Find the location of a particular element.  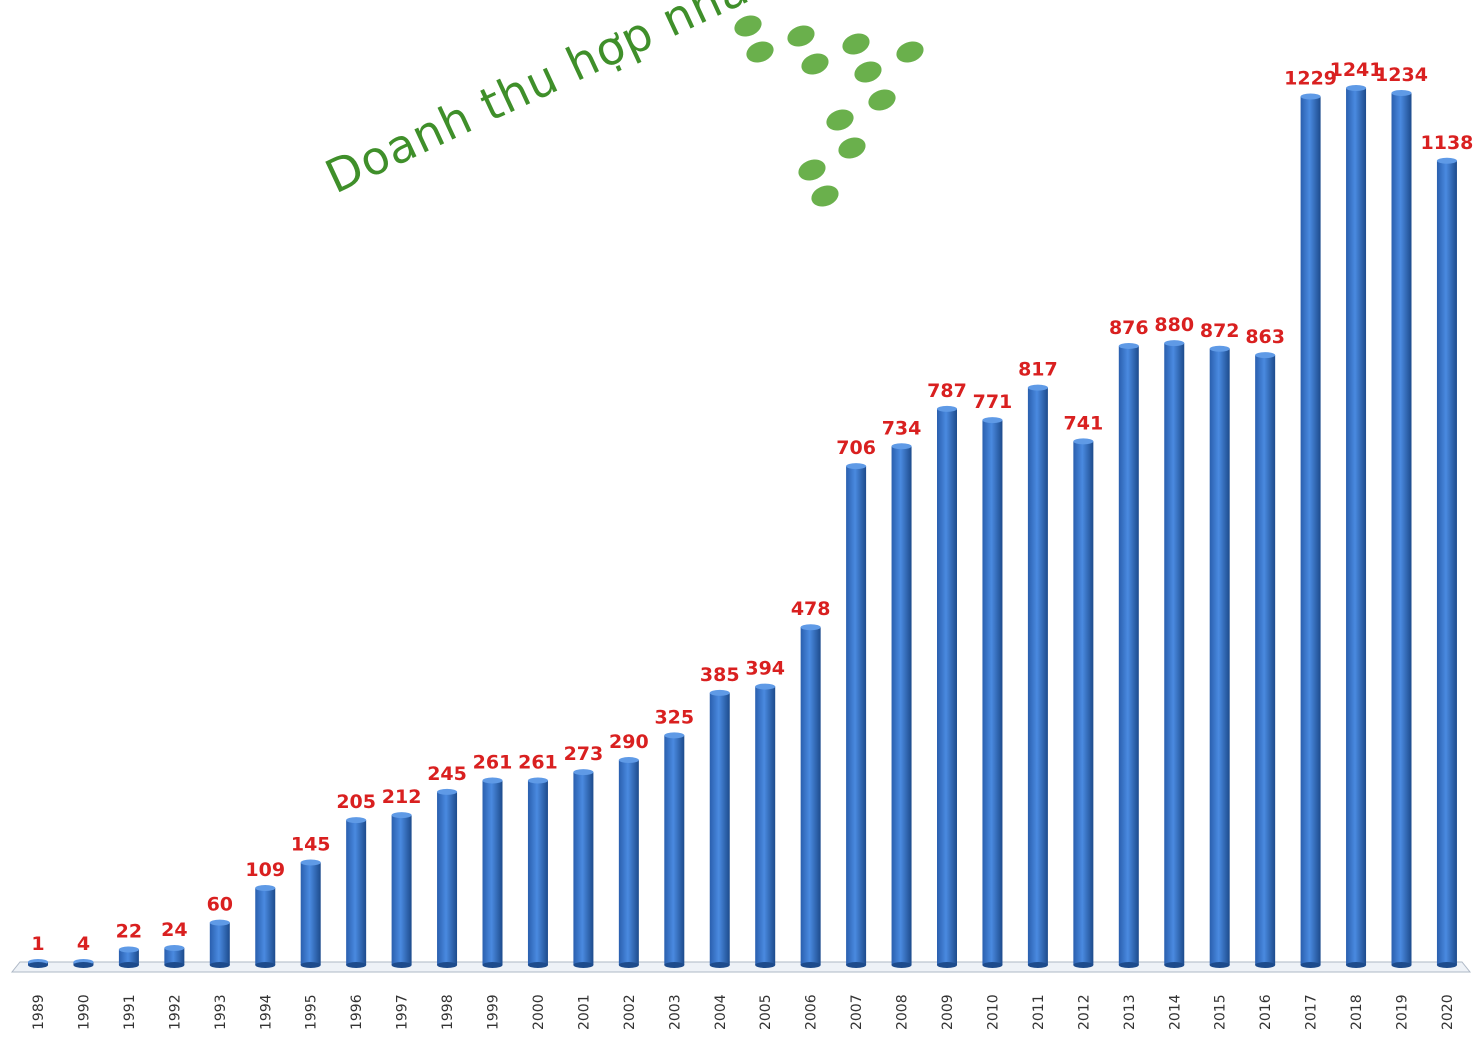

data-label-2003: 325 is located at coordinates (674, 717).